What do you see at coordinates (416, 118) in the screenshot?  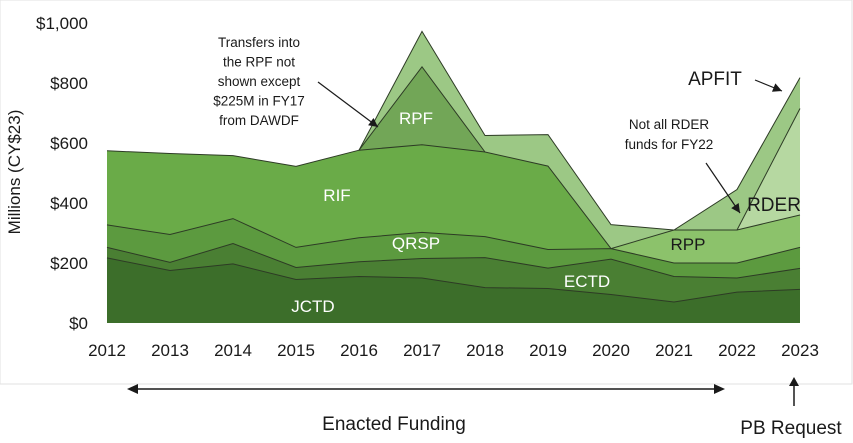 I see `series-label-rpf: RPF` at bounding box center [416, 118].